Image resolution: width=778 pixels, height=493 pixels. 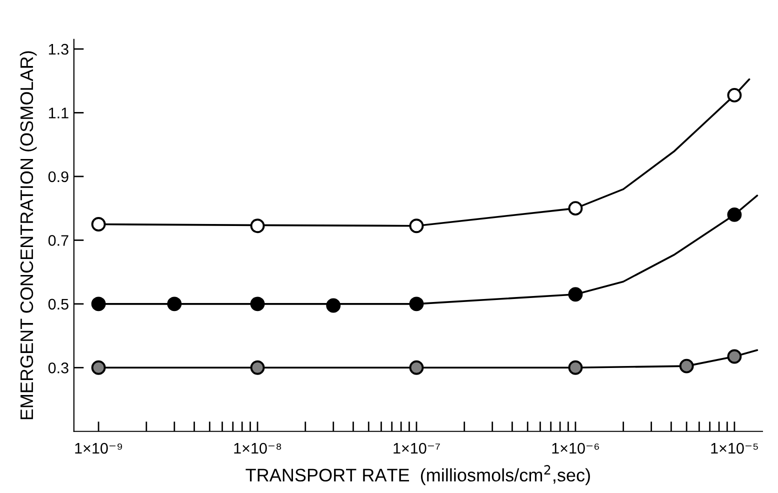 What do you see at coordinates (28, 235) in the screenshot?
I see `y-axis-title: EMERGENT CONCENTRATION (OSMOLAR)` at bounding box center [28, 235].